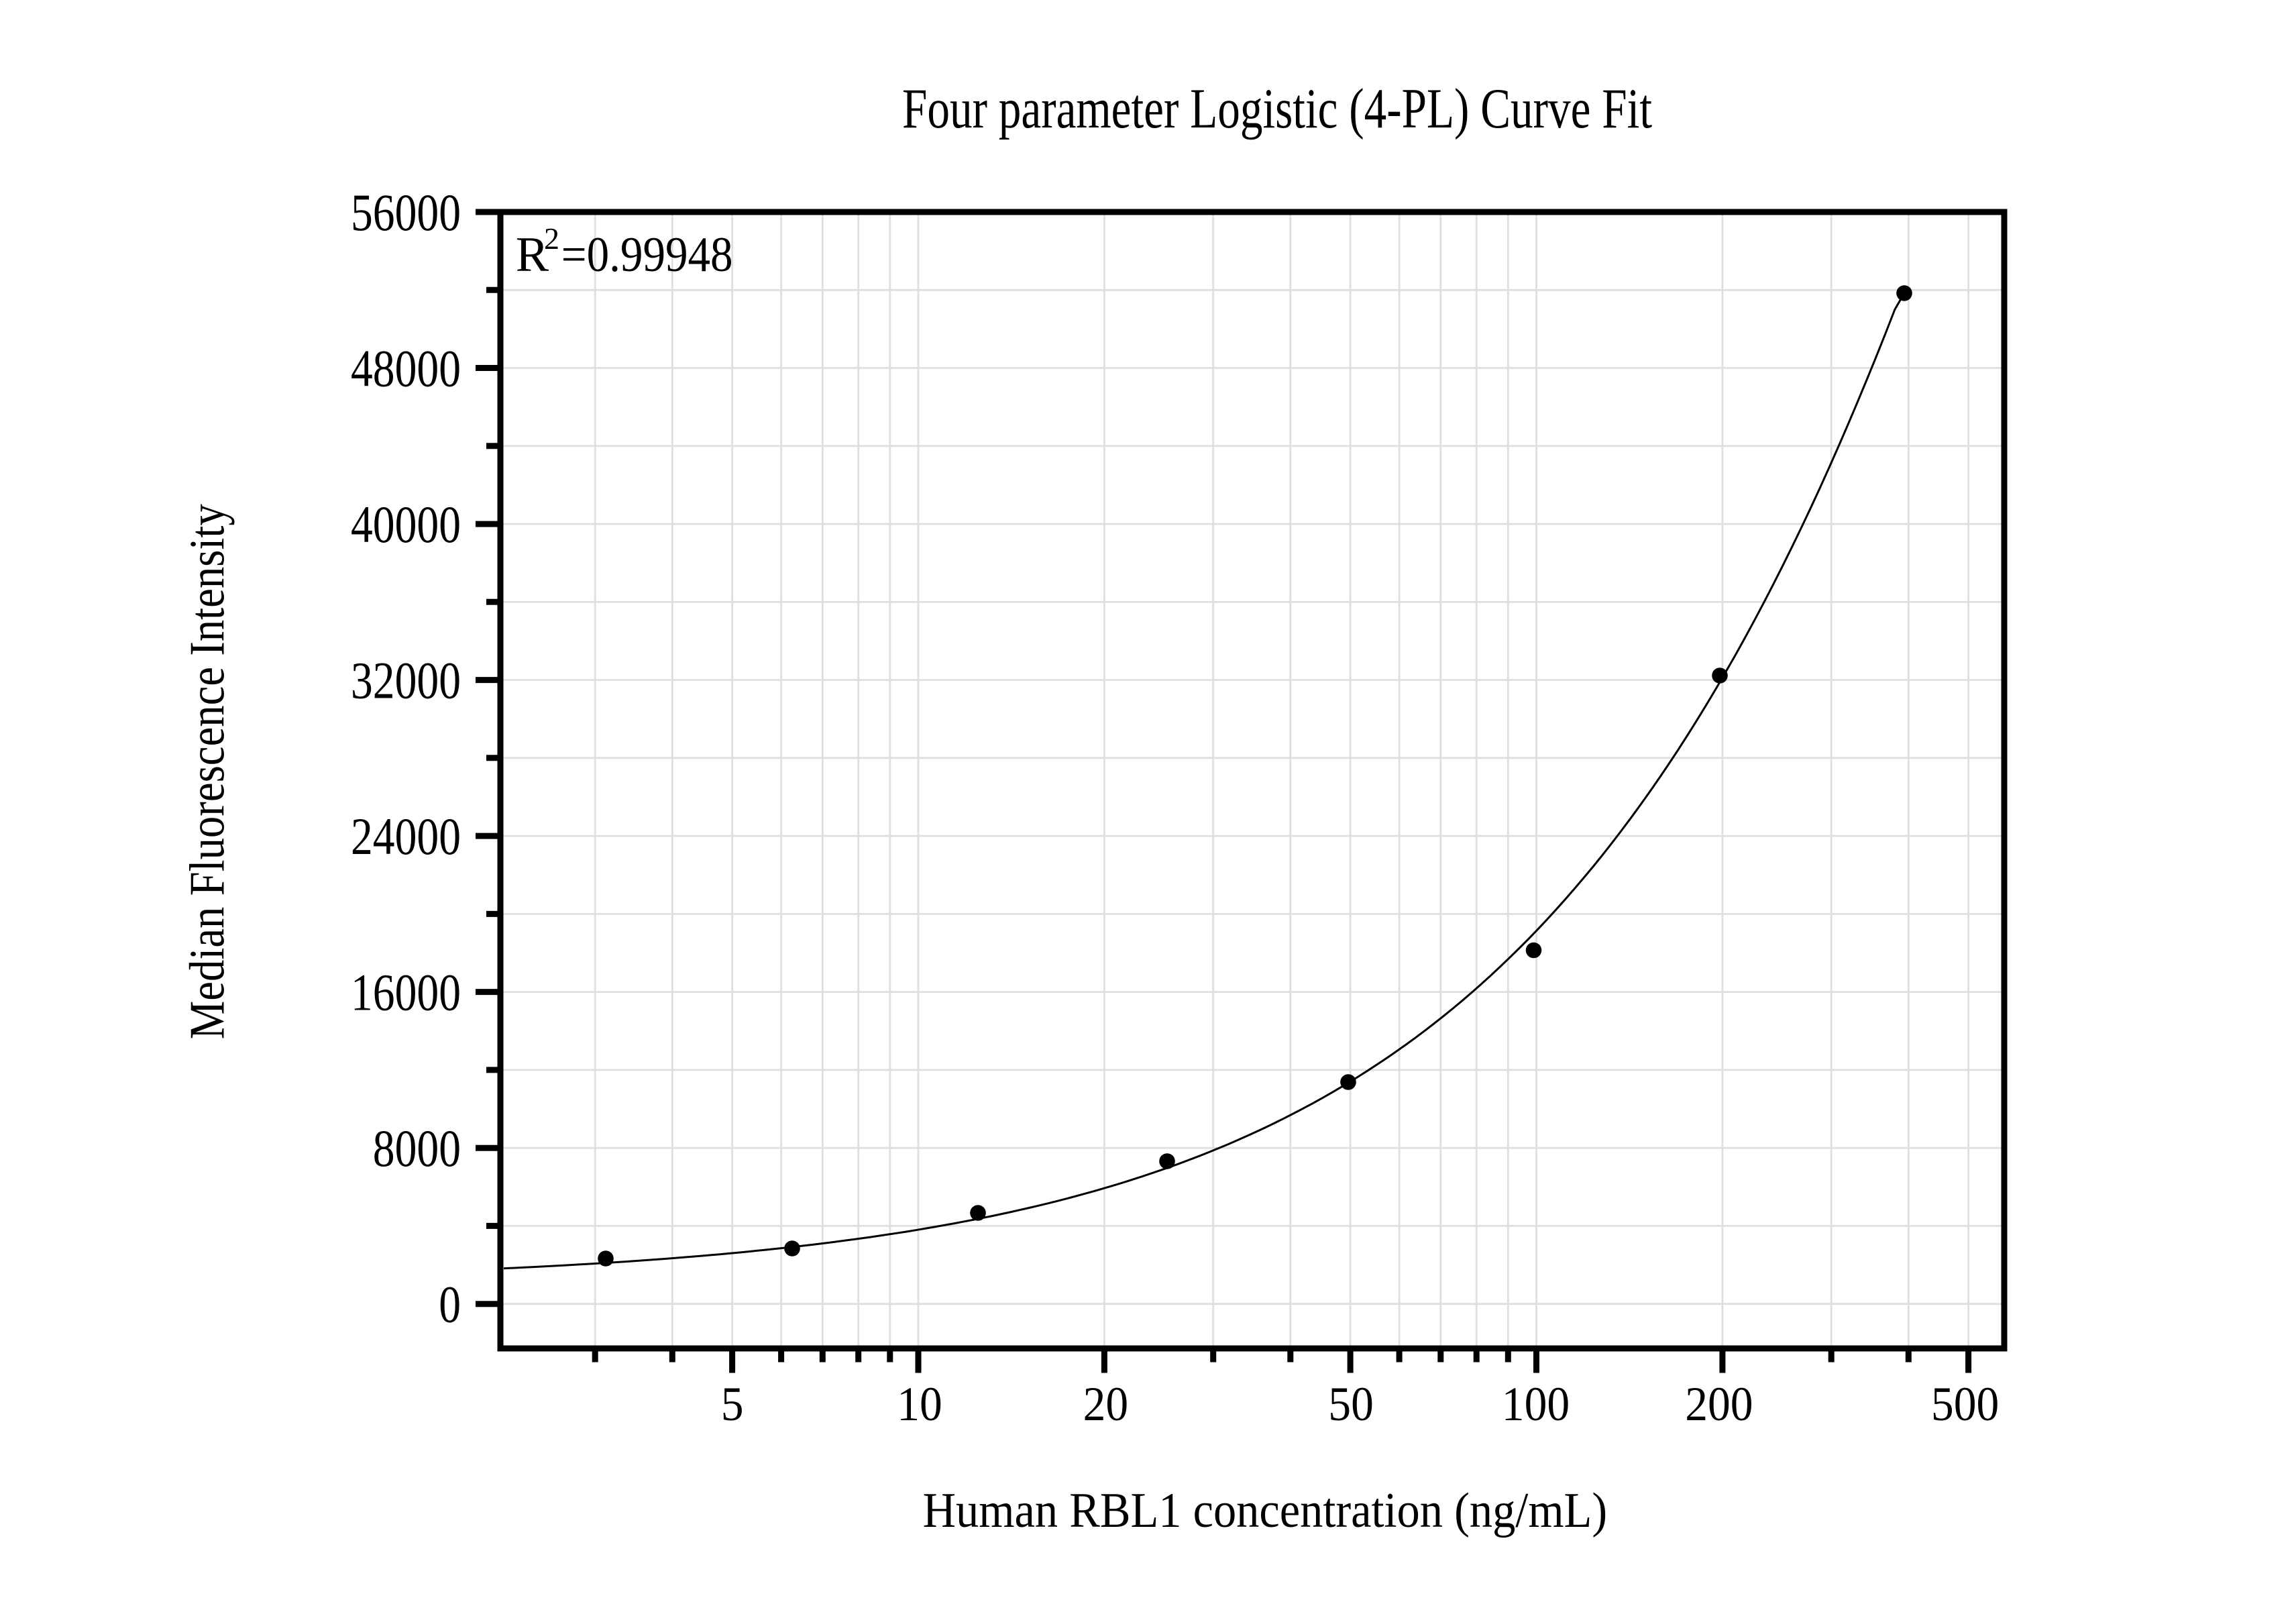  I want to click on svg-text: 24000, so click(406, 836).